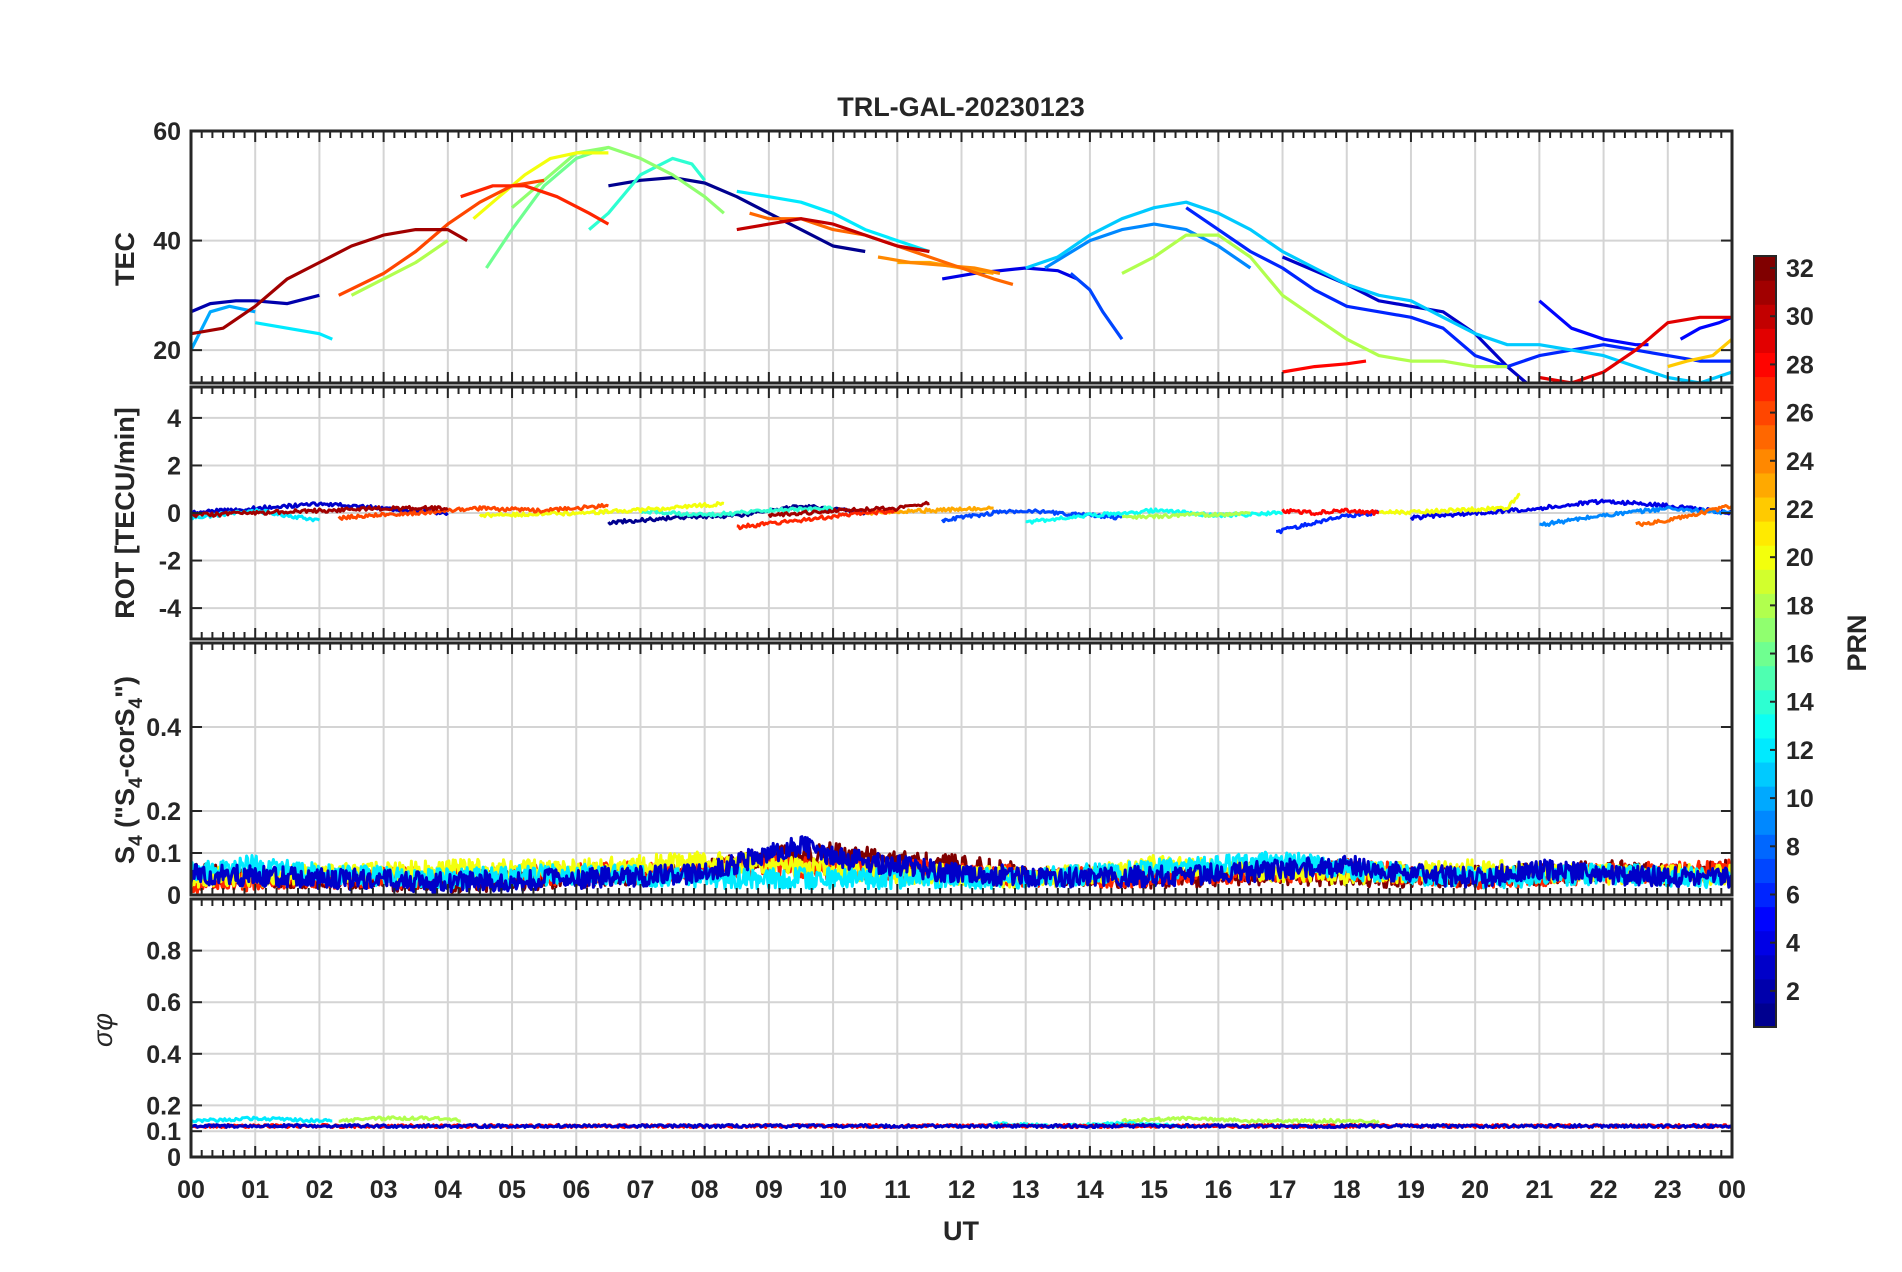  I want to click on x-tick-label: 08, so click(705, 1190).